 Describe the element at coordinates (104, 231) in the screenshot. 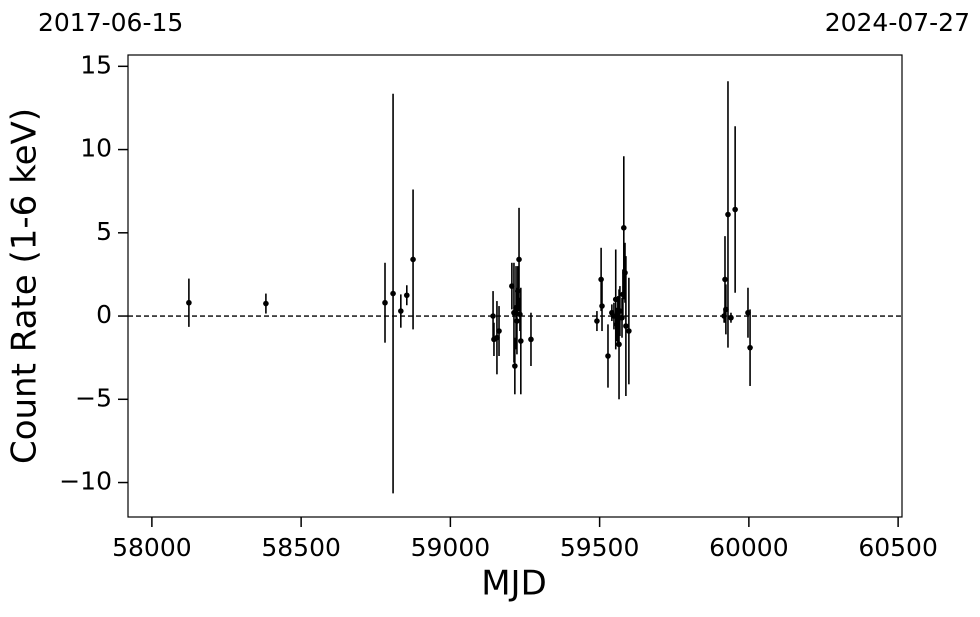

I see `y-tick-label: 5` at that location.